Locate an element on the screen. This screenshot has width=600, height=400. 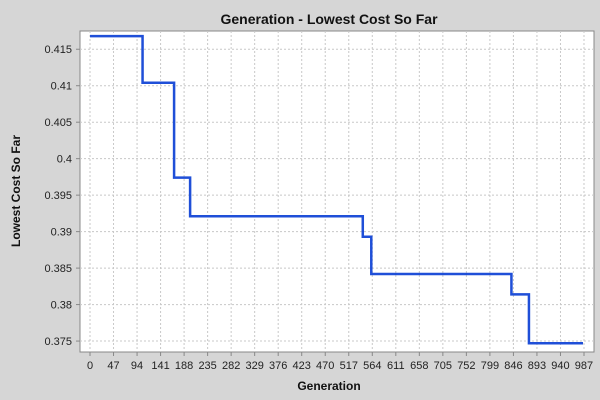
y-tick-label: 0.415 is located at coordinates (58, 50).